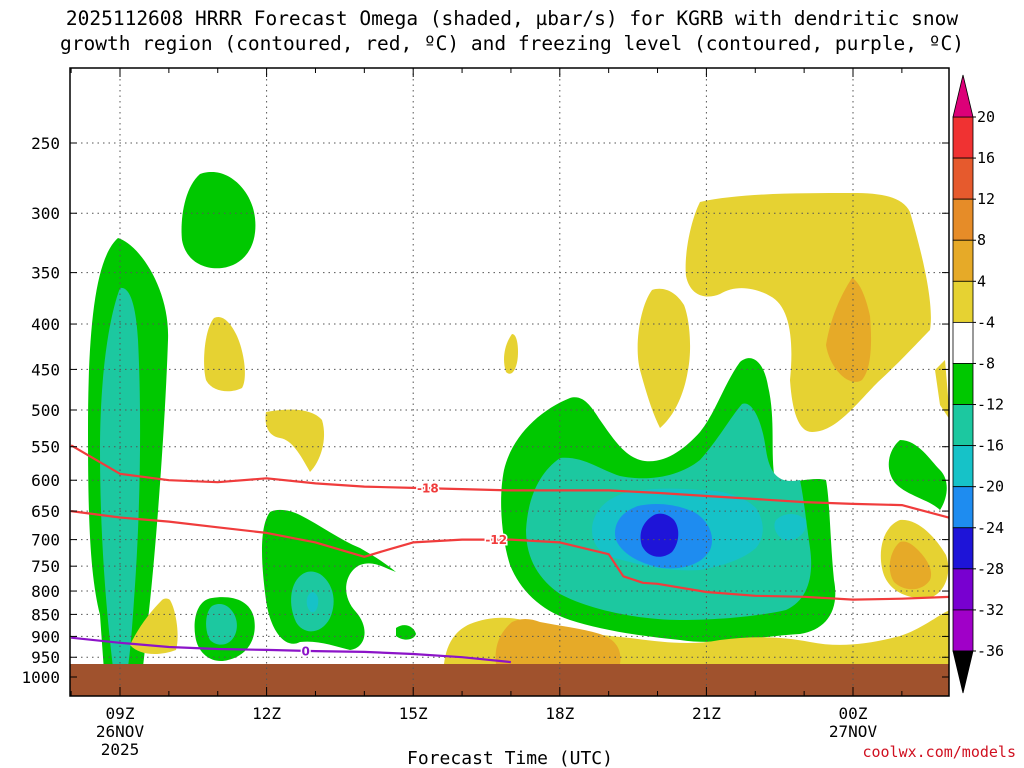  Describe the element at coordinates (853, 713) in the screenshot. I see `x-tick-label: 00Z` at that location.